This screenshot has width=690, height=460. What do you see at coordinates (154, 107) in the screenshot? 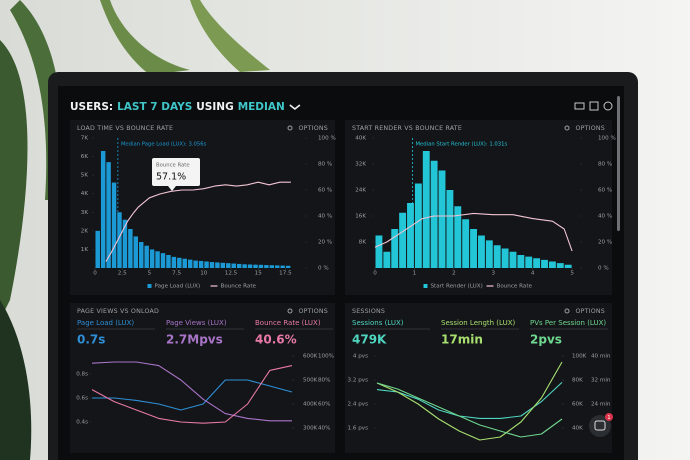
I see `title-part: LAST 7 DAYS` at bounding box center [154, 107].